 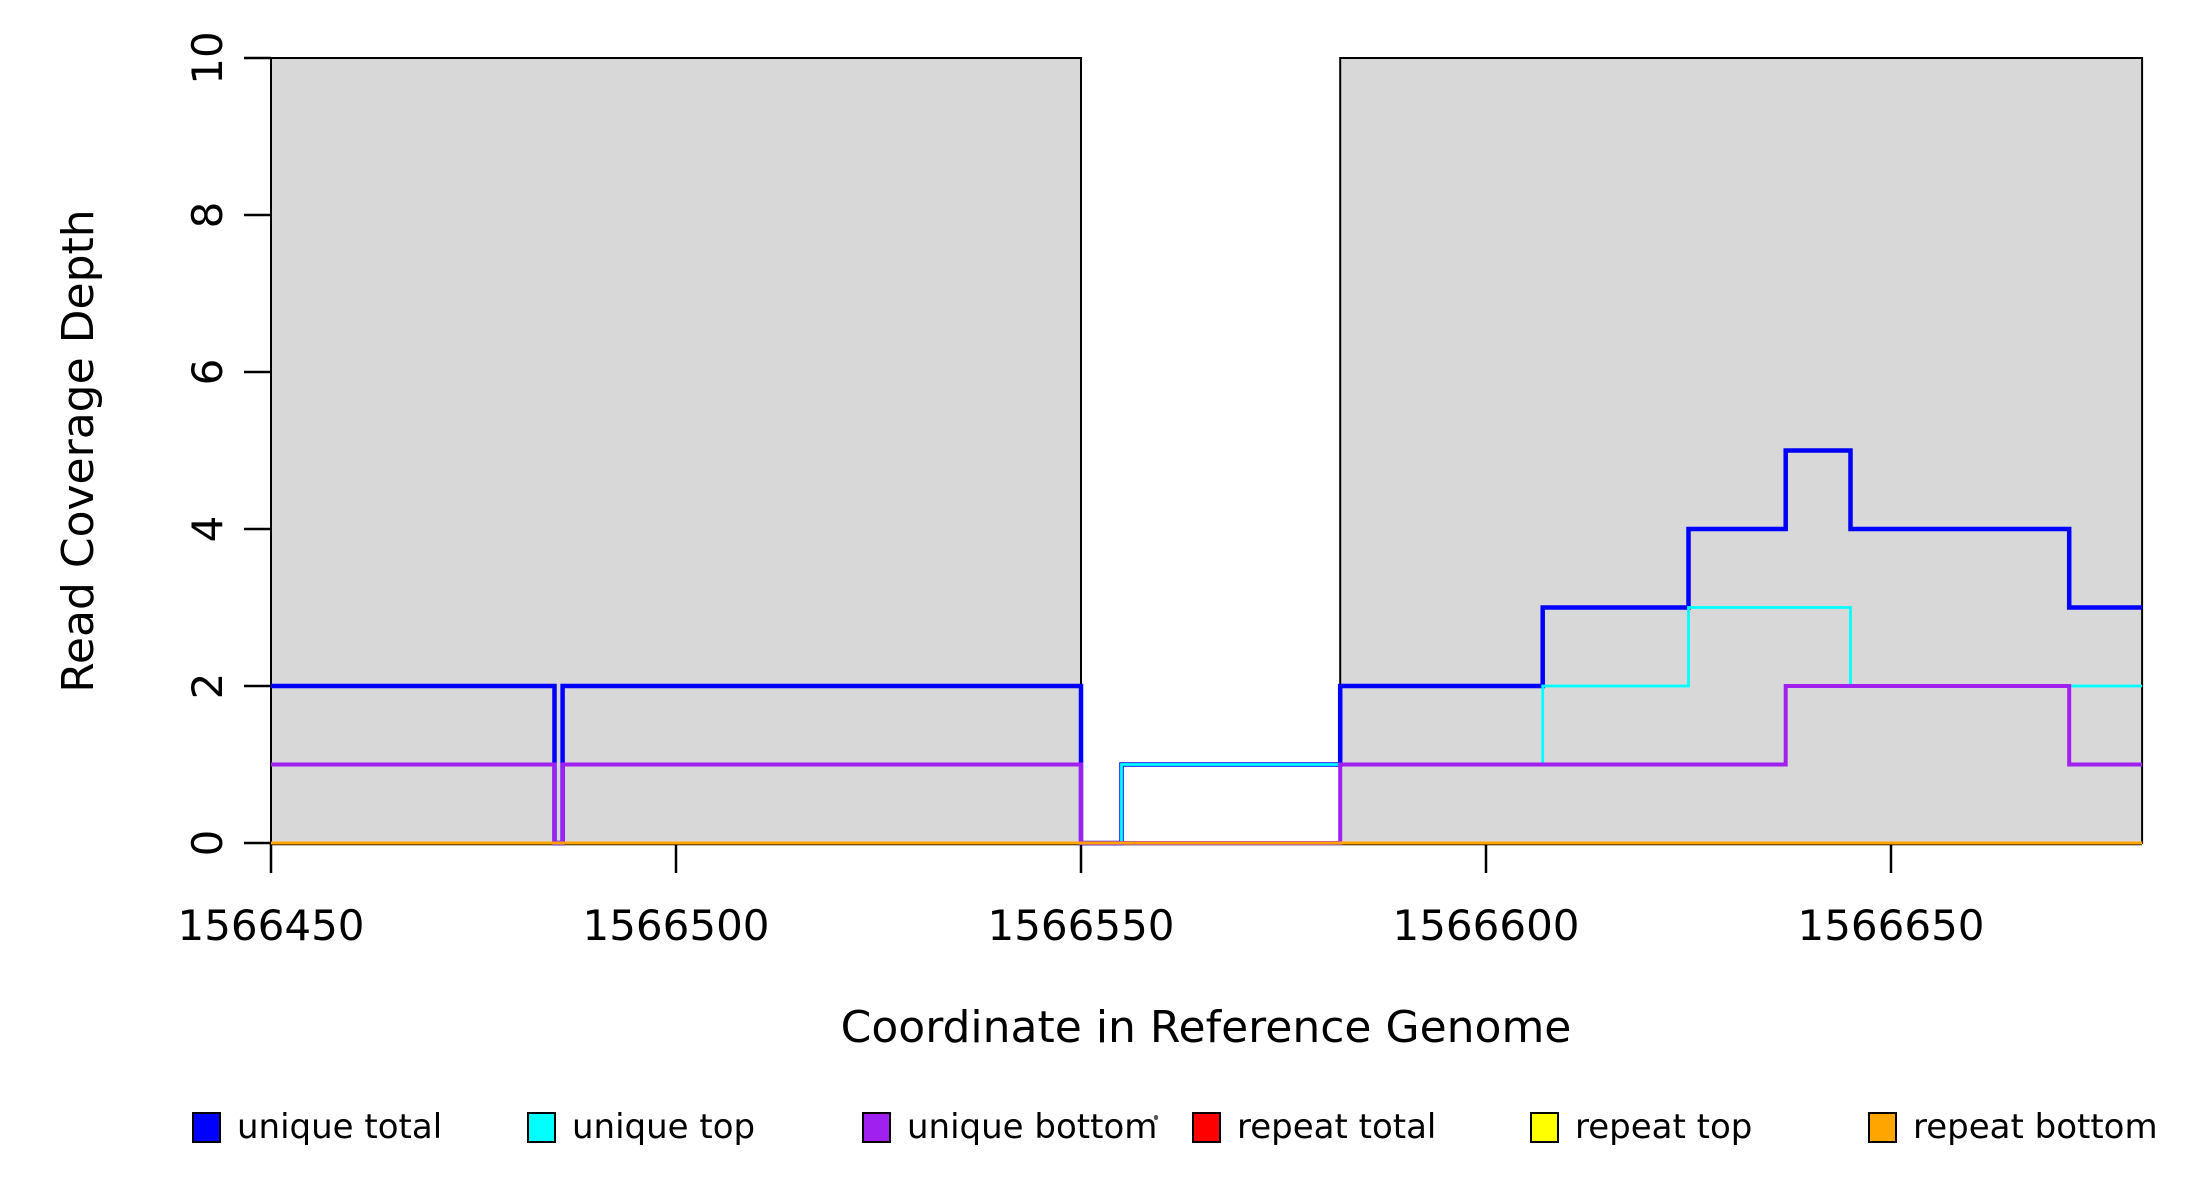 What do you see at coordinates (1664, 1127) in the screenshot?
I see `legend-label: repeat top` at bounding box center [1664, 1127].